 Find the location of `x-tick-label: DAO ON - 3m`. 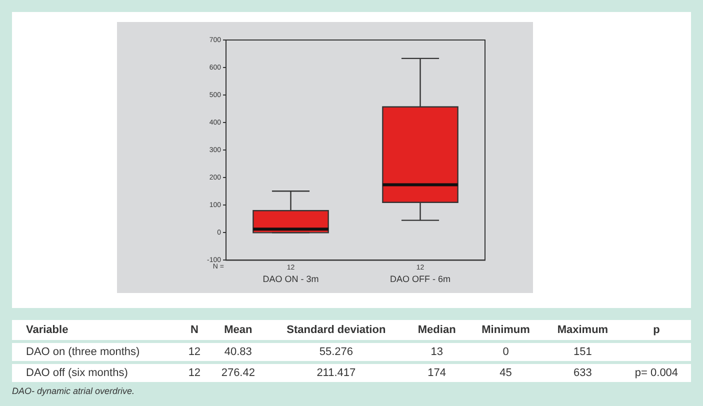

x-tick-label: DAO ON - 3m is located at coordinates (290, 279).